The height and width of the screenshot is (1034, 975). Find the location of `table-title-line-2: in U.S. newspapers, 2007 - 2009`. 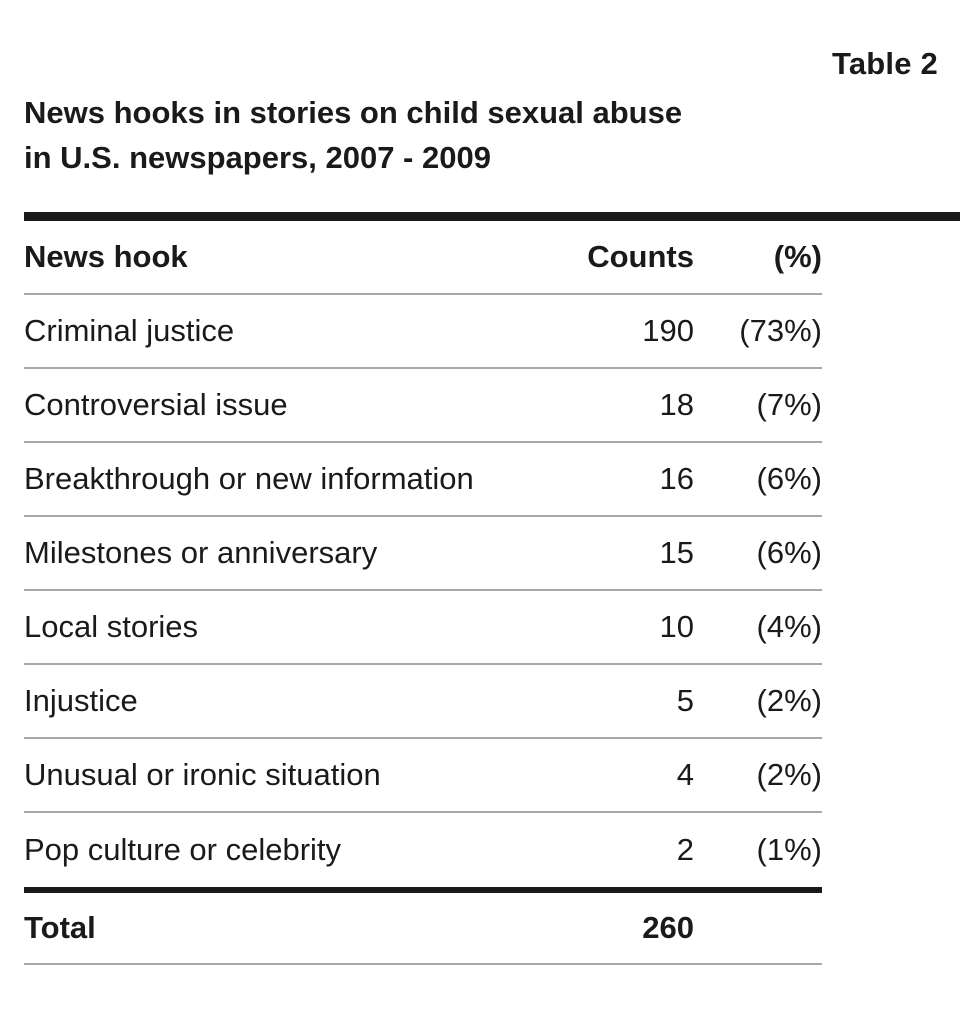

table-title-line-2: in U.S. newspapers, 2007 - 2009 is located at coordinates (257, 157).